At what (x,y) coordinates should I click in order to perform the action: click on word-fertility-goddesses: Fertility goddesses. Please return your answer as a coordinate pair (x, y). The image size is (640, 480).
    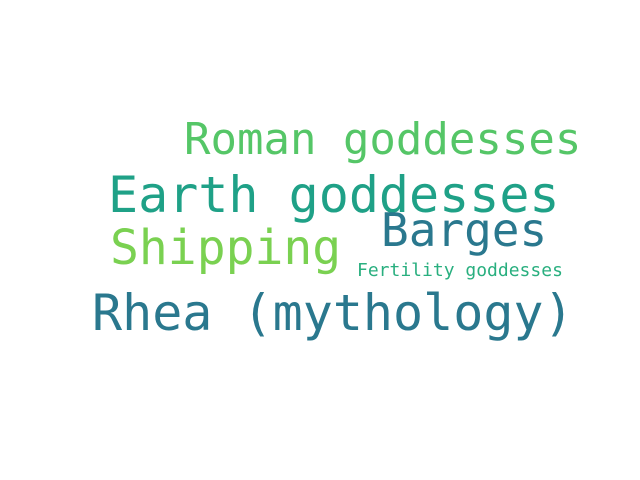
    Looking at the image, I should click on (460, 270).